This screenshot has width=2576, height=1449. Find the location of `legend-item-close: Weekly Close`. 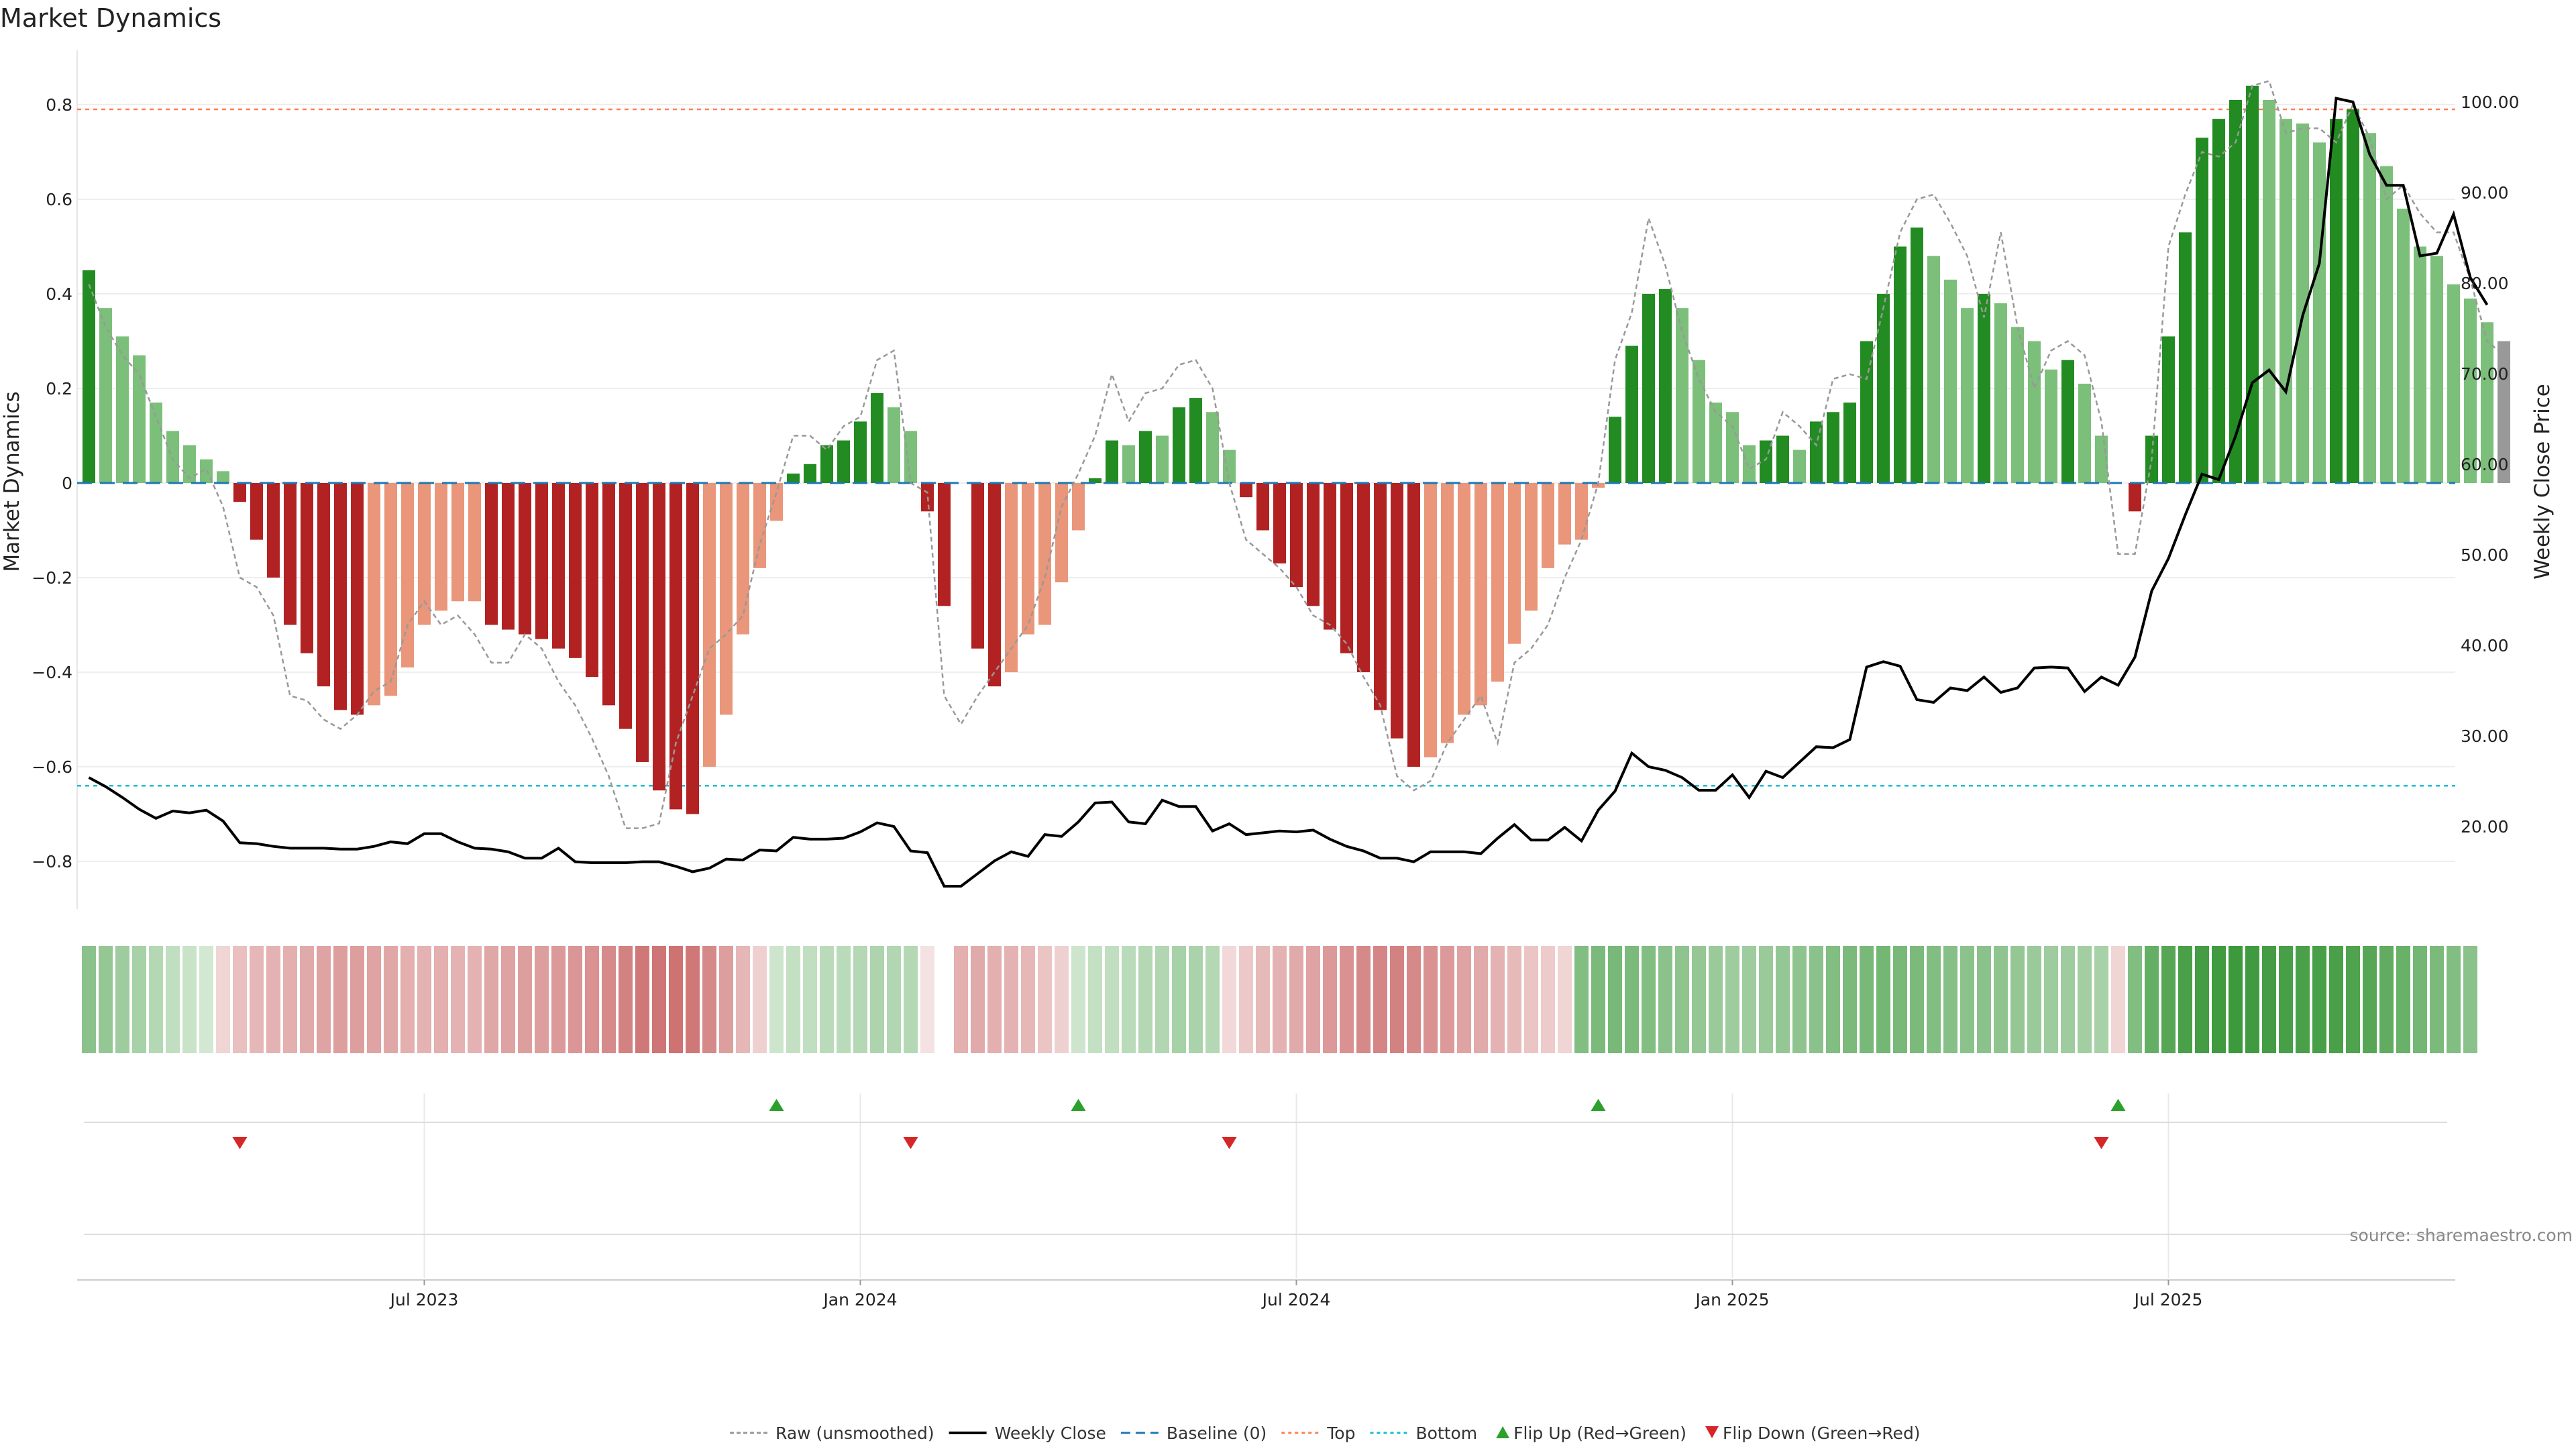

legend-item-close: Weekly Close is located at coordinates (1027, 1433).